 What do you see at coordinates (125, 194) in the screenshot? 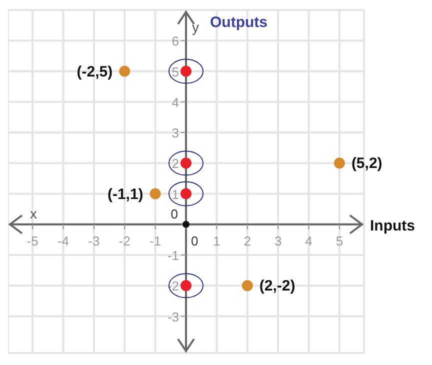
I see `annotation: (-1,1)` at bounding box center [125, 194].